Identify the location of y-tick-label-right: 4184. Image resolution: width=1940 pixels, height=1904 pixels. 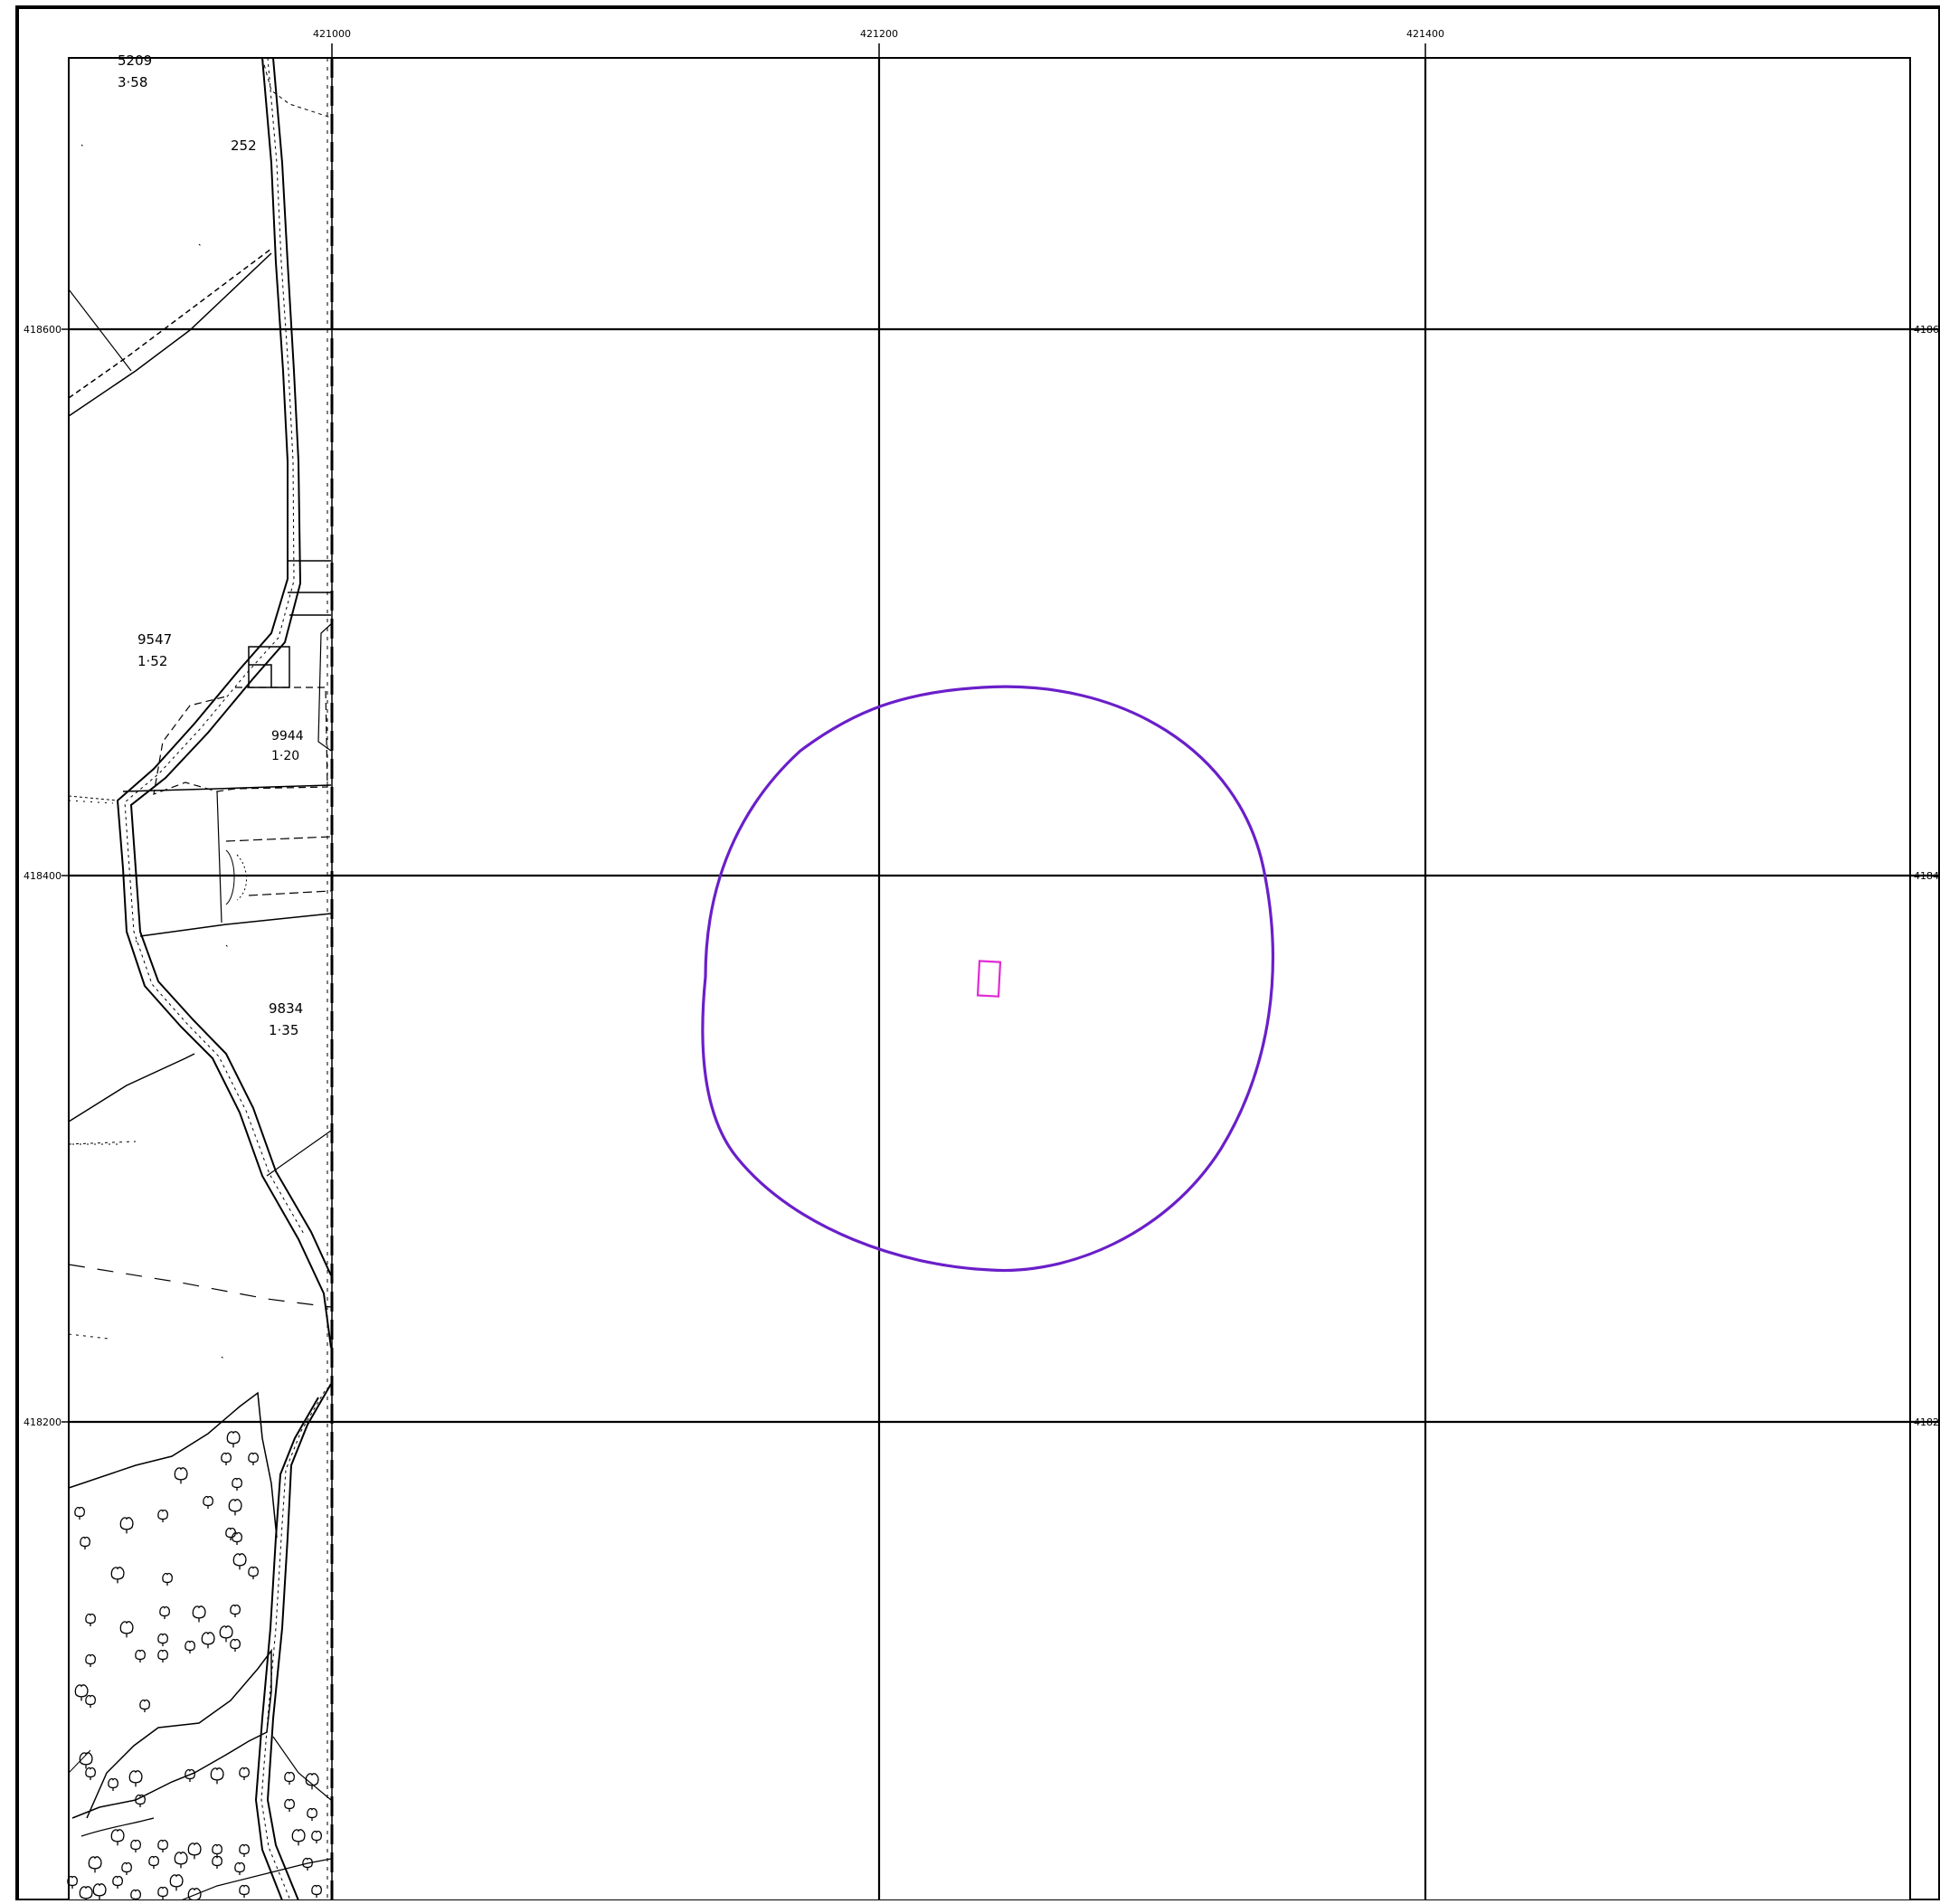
(1927, 876).